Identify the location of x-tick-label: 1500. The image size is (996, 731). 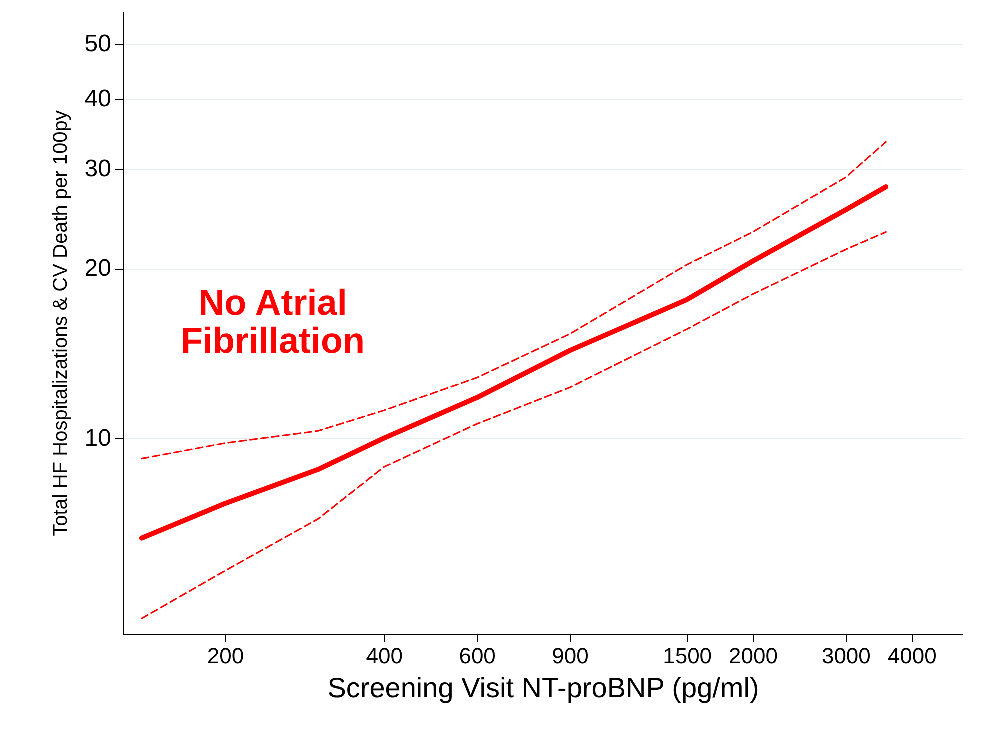
(687, 656).